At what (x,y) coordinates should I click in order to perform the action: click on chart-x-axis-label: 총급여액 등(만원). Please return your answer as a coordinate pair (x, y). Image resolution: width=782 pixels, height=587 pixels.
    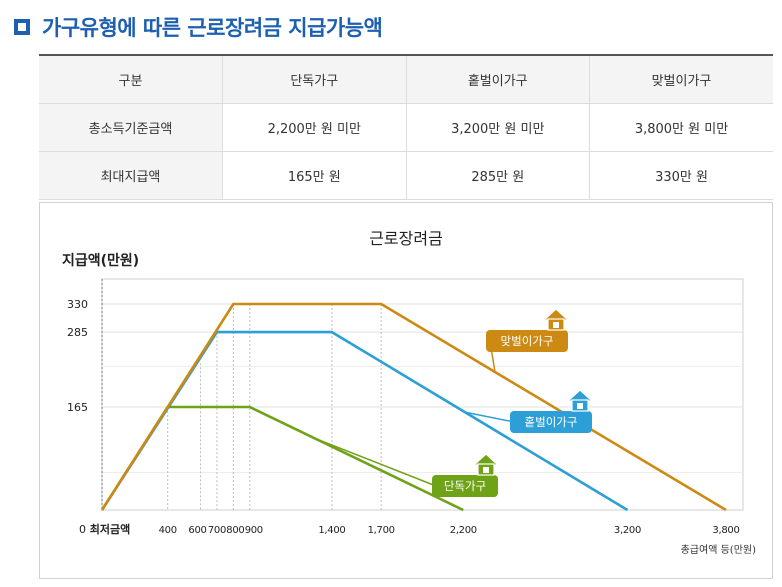
    Looking at the image, I should click on (718, 550).